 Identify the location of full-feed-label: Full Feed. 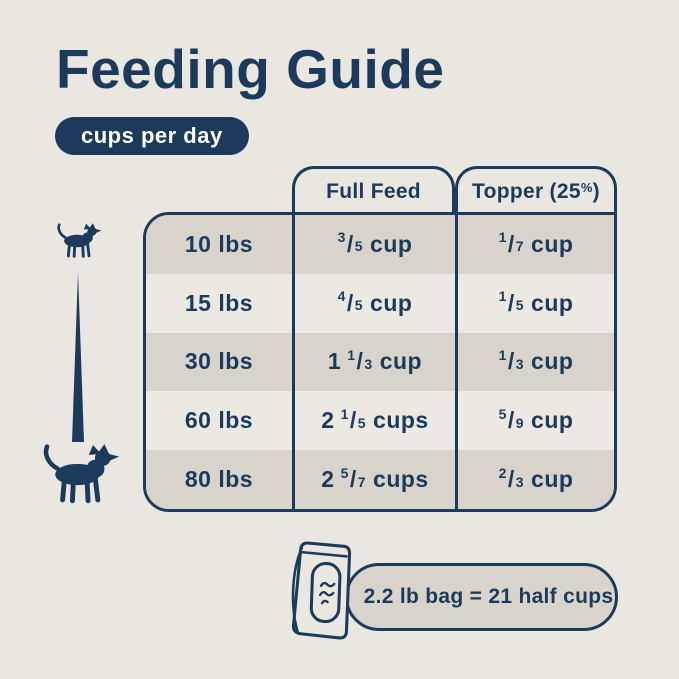
(373, 191).